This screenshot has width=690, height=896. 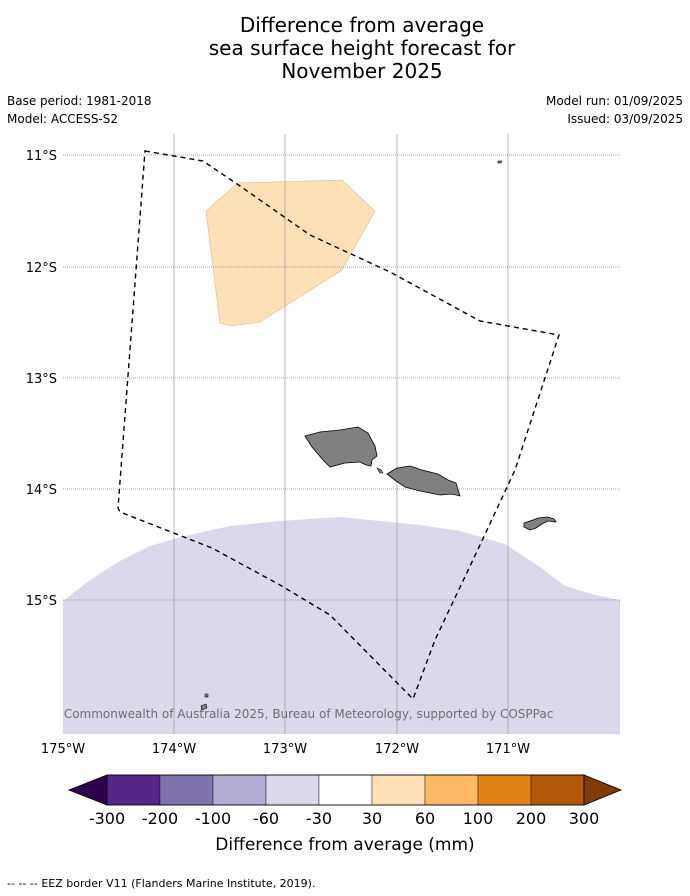 I want to click on islet-north, so click(x=500, y=162).